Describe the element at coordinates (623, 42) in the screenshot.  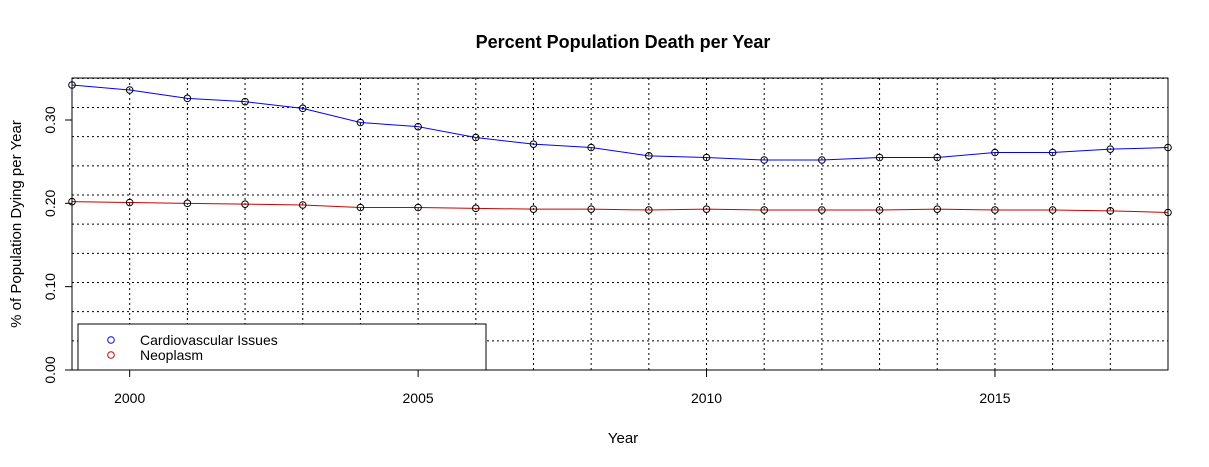
I see `chart-title: Percent Population Death per Year` at that location.